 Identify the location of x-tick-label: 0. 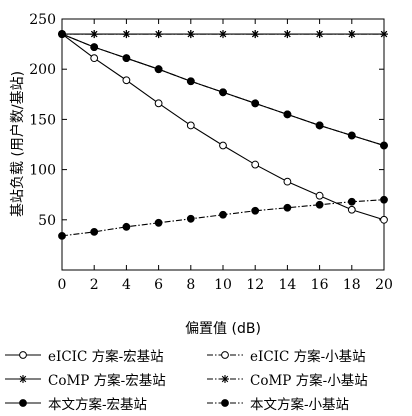
(62, 285).